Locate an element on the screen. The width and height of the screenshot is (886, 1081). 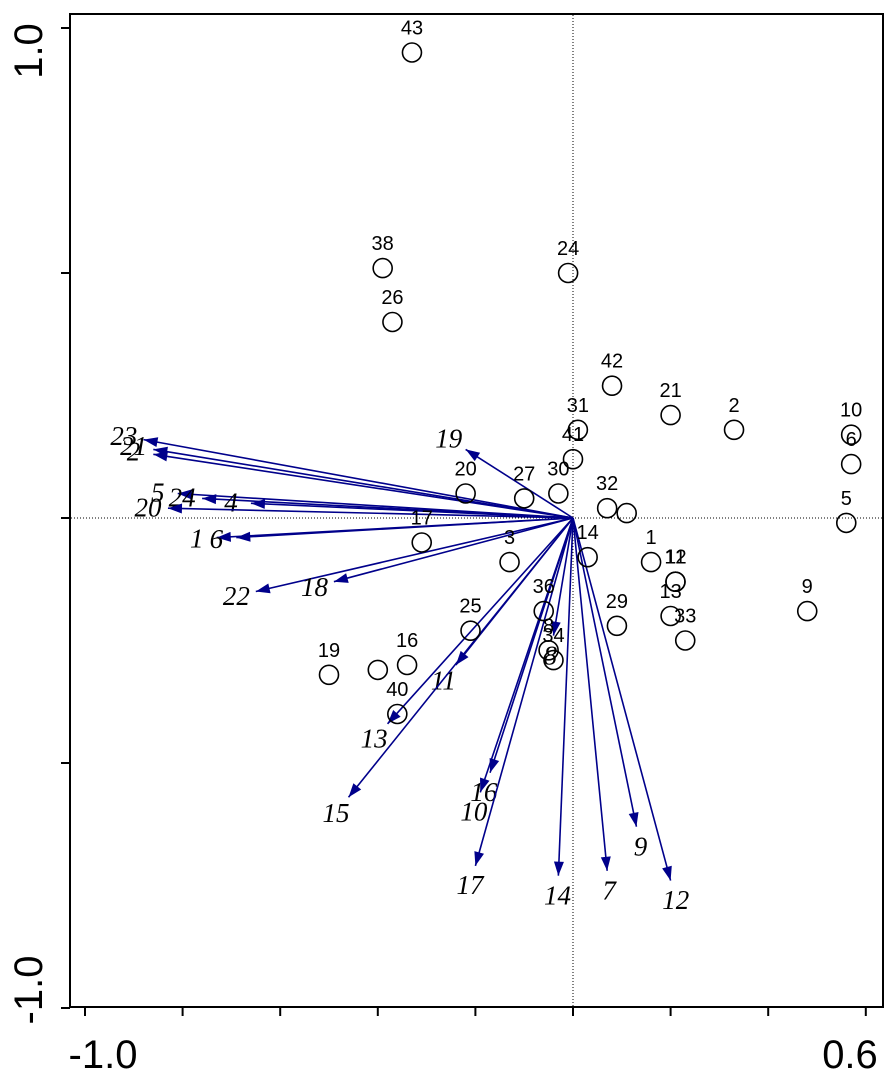
site-label-17: 17 is located at coordinates (422, 519).